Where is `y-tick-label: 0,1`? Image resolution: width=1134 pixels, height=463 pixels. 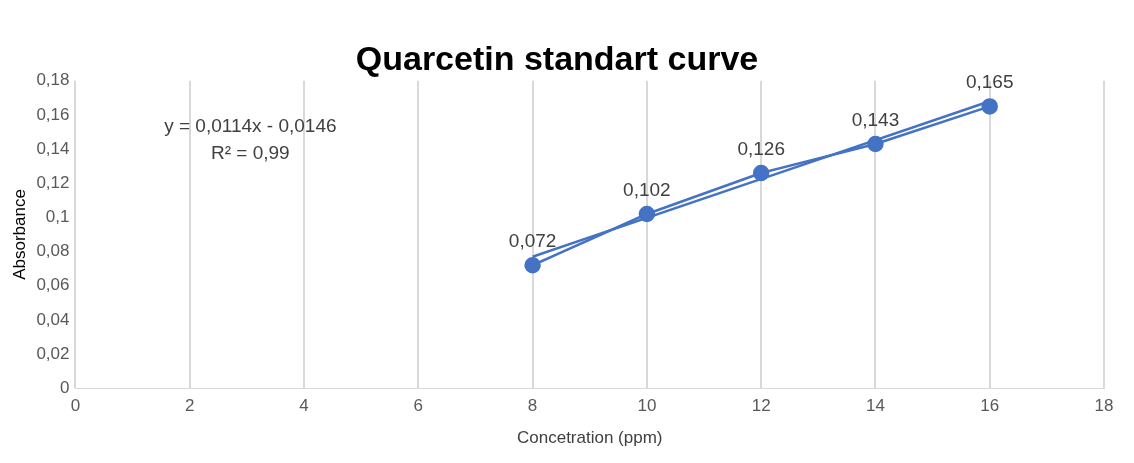 y-tick-label: 0,1 is located at coordinates (57, 217).